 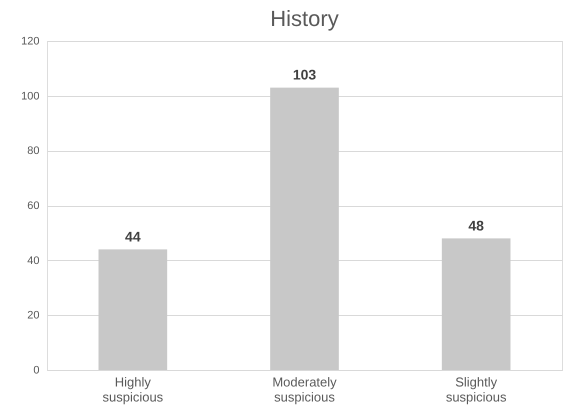 What do you see at coordinates (476, 225) in the screenshot?
I see `data-label: 48` at bounding box center [476, 225].